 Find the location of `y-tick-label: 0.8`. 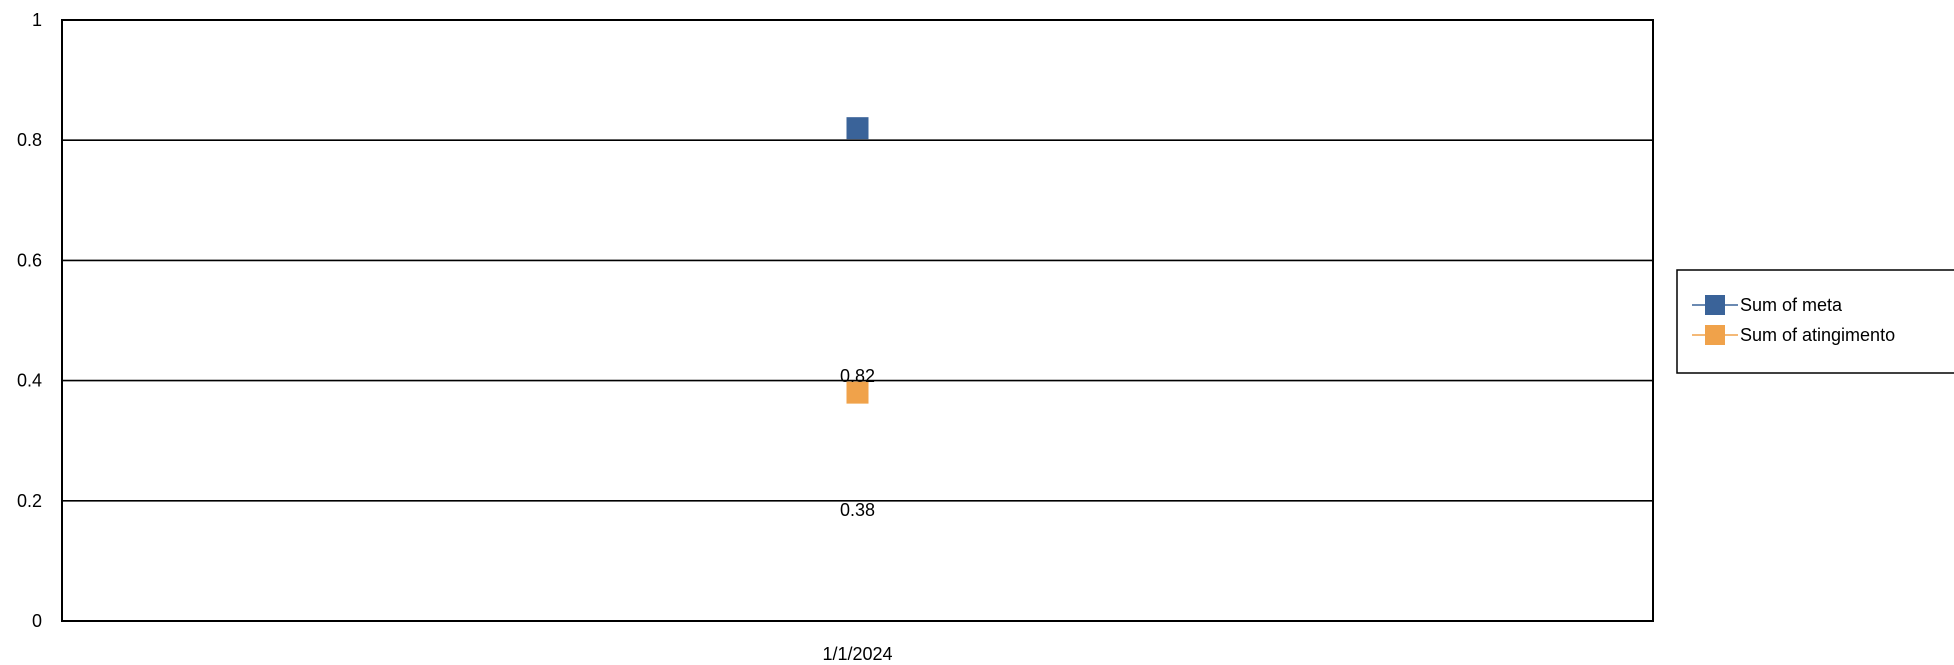

y-tick-label: 0.8 is located at coordinates (29, 140).